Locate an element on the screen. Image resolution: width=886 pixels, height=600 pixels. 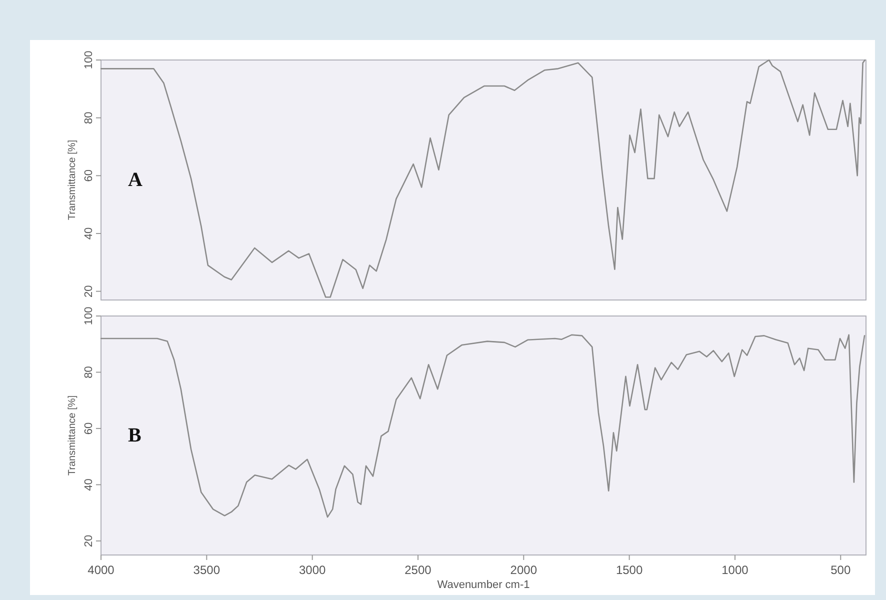
x-tick-label: 1500 is located at coordinates (629, 570).